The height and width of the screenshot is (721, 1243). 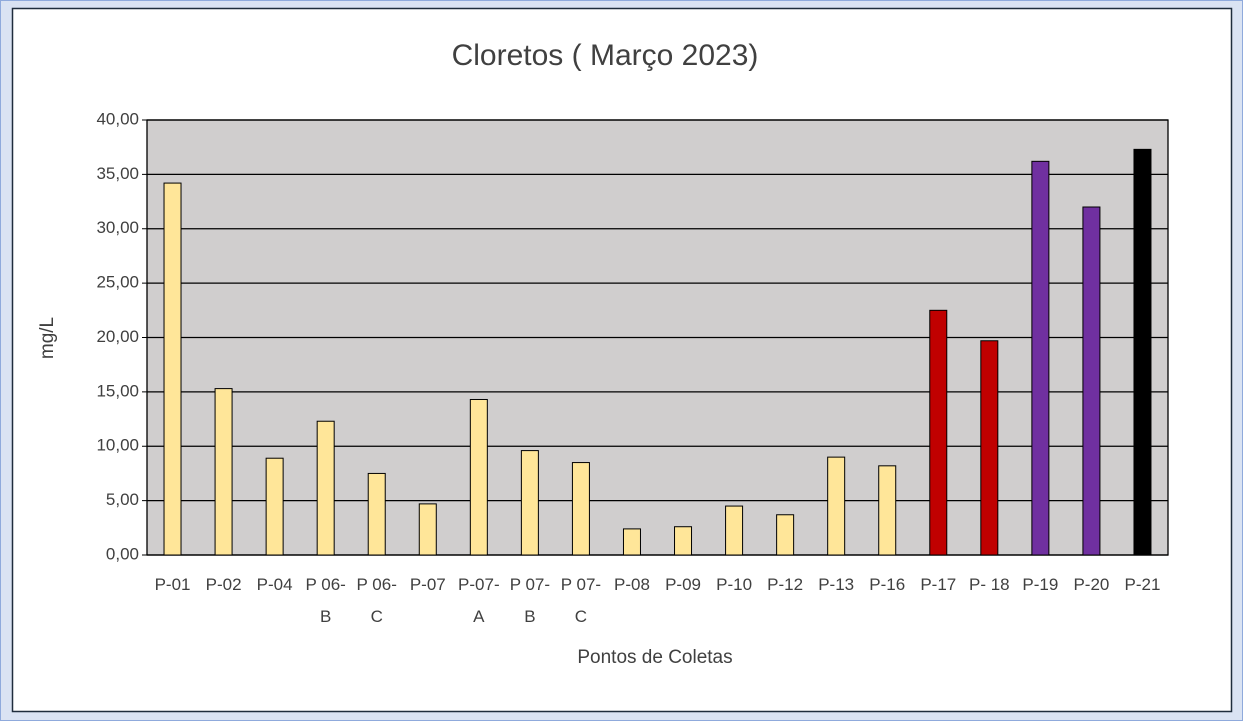 What do you see at coordinates (47, 338) in the screenshot?
I see `y-axis-title: mg/L` at bounding box center [47, 338].